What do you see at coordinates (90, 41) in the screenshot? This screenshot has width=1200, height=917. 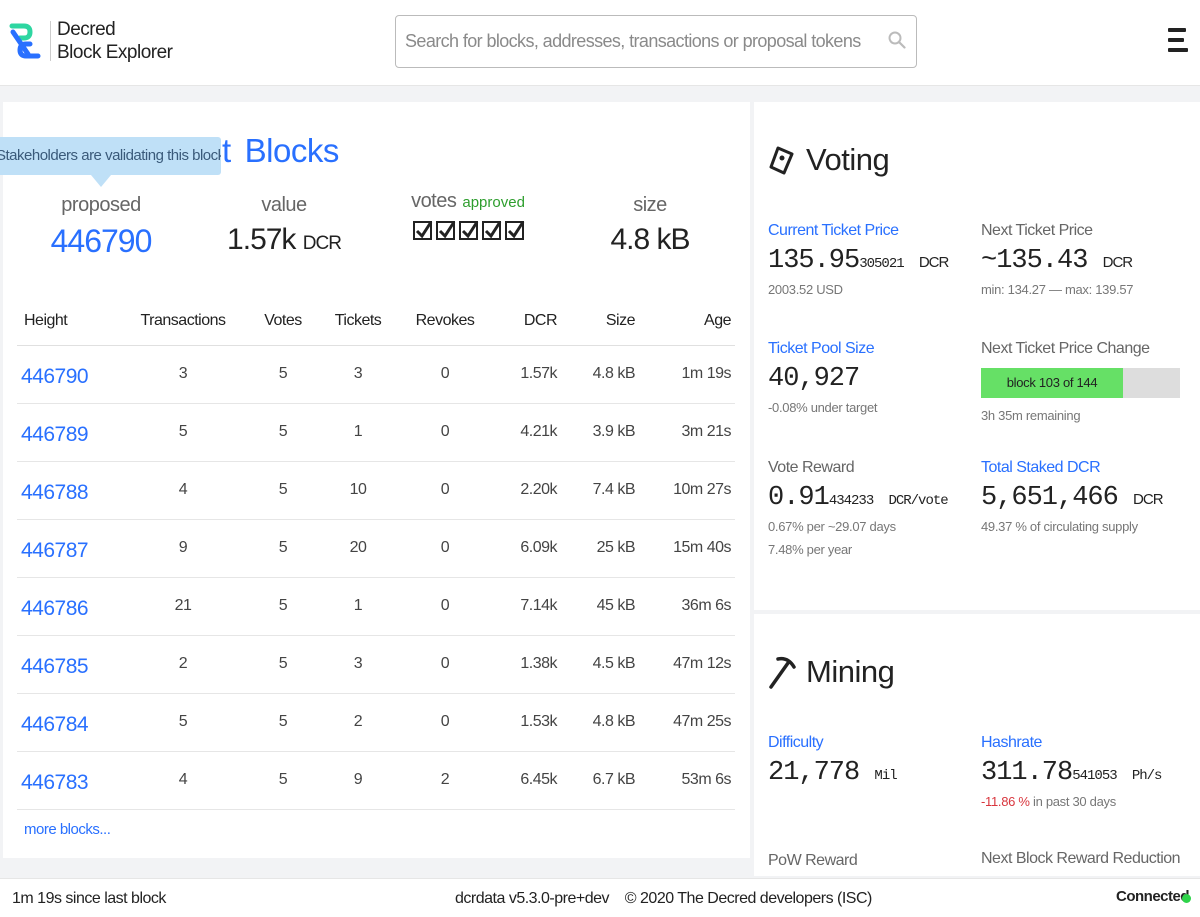 I see `site-logo: Decred Block Explorer` at bounding box center [90, 41].